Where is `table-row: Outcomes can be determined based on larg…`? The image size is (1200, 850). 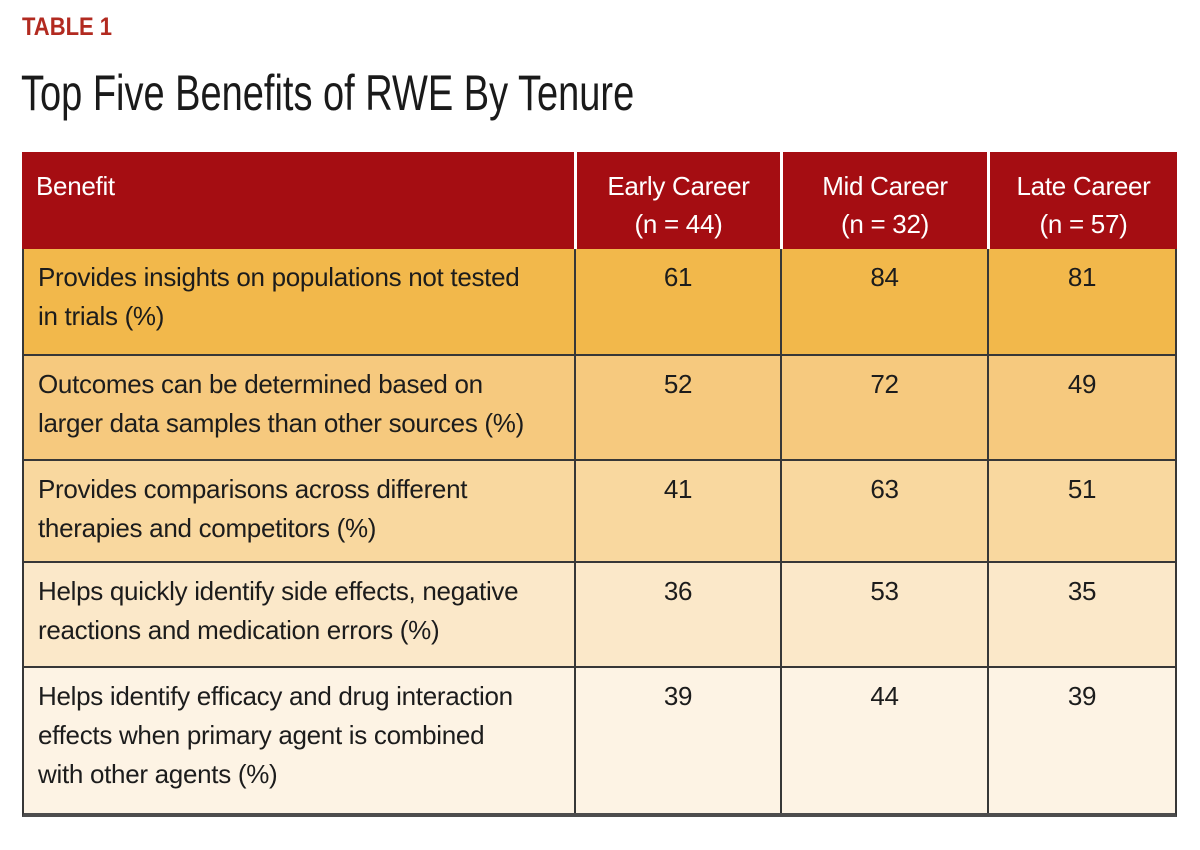
table-row: Outcomes can be determined based on larg… is located at coordinates (599, 406).